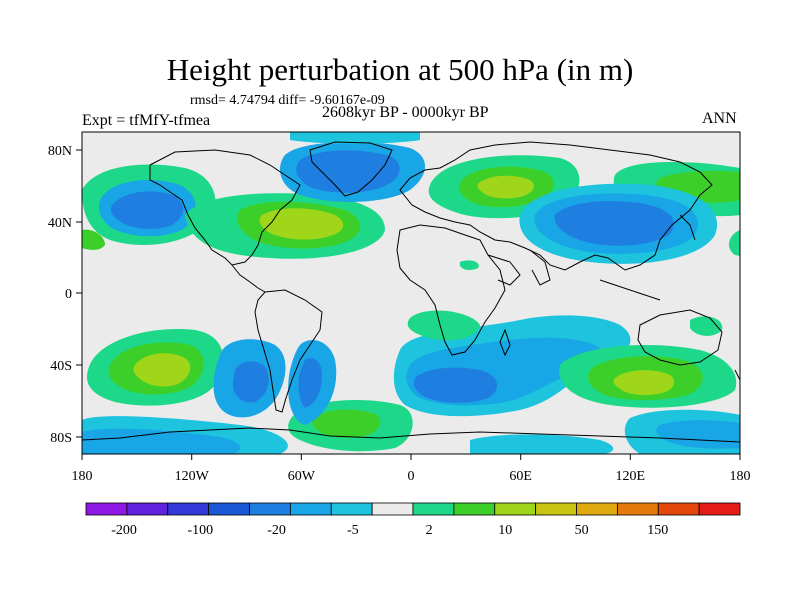 This screenshot has width=800, height=600. I want to click on colorbar, so click(413, 509).